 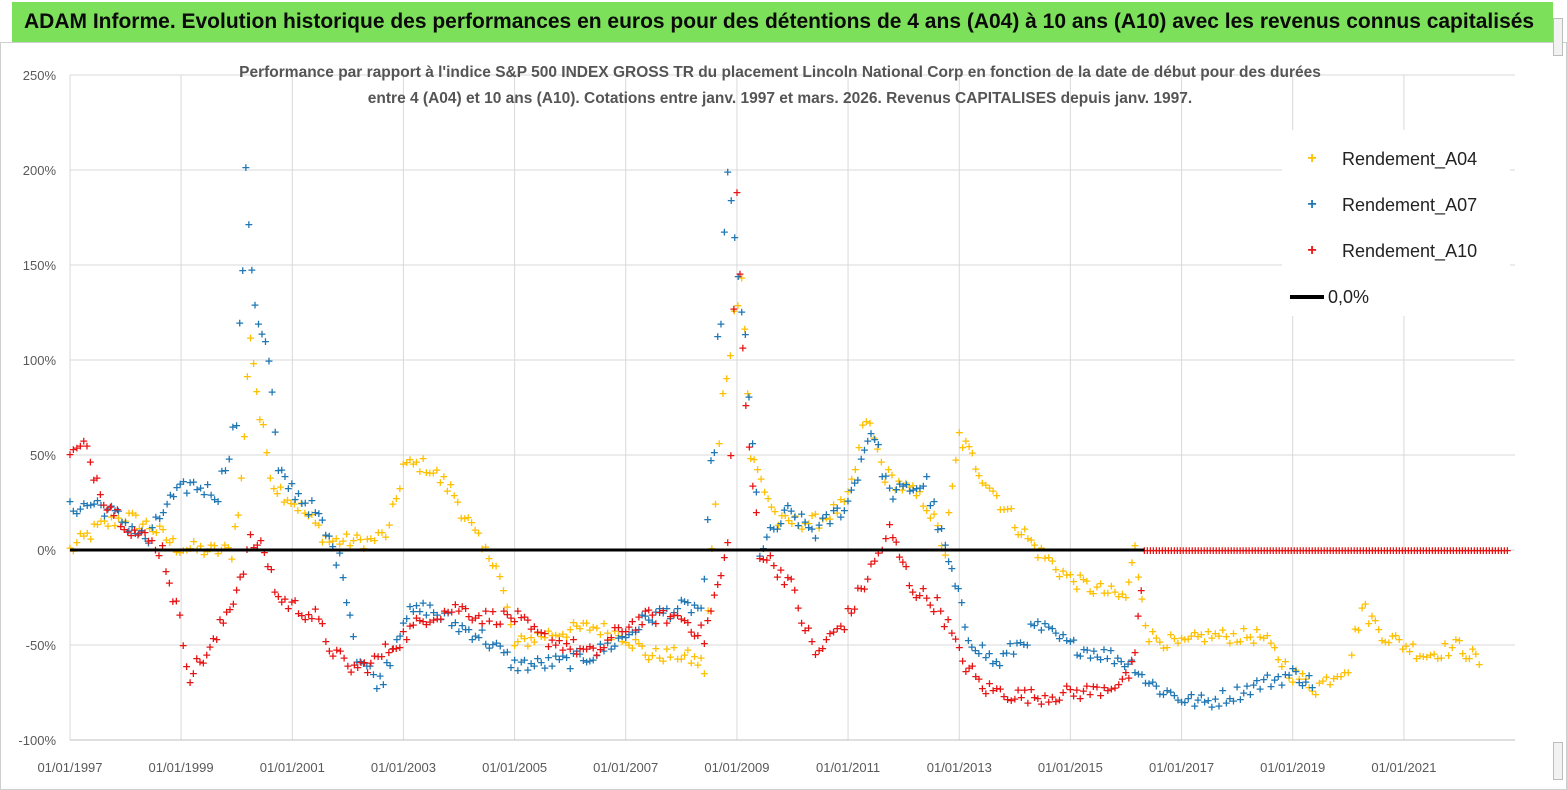 What do you see at coordinates (1389, 251) in the screenshot?
I see `legend-item-a10: + Rendement_A10` at bounding box center [1389, 251].